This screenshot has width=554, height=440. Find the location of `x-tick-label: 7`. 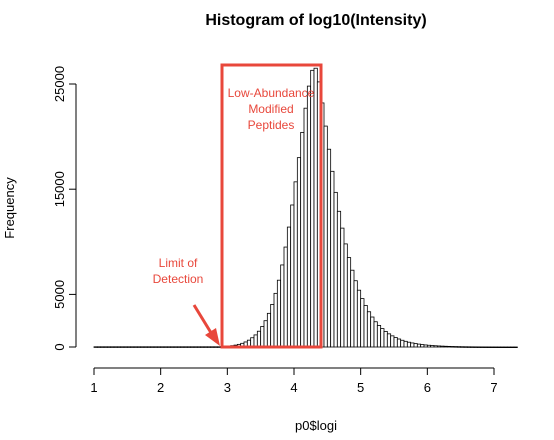

x-tick-label: 7 is located at coordinates (493, 387).